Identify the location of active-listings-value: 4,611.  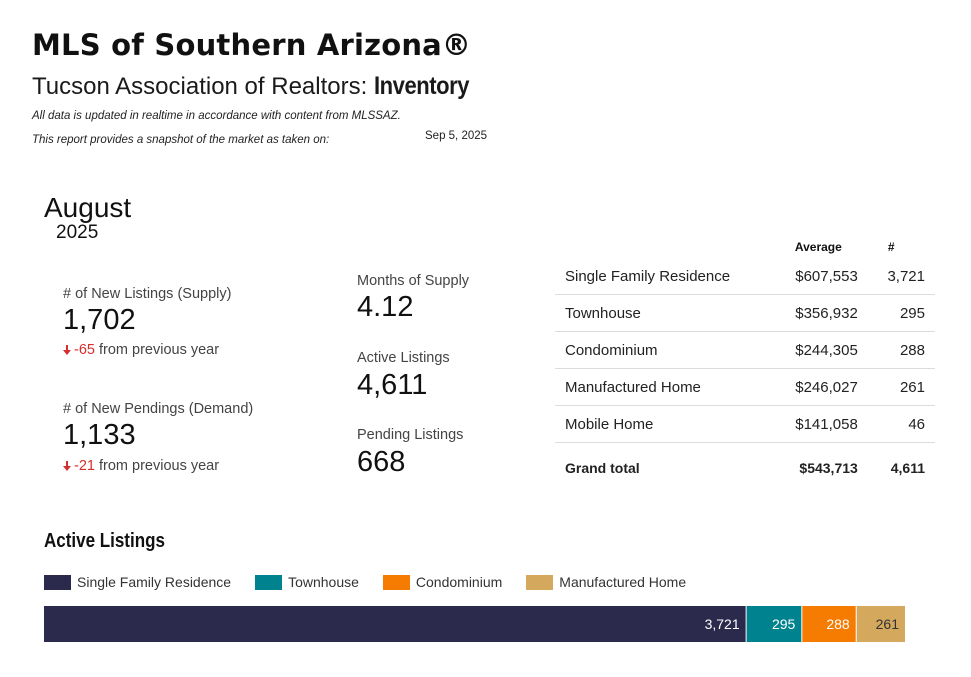
(392, 385).